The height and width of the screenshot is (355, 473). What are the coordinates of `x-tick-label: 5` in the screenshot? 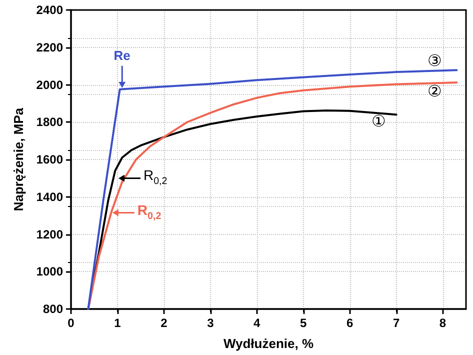 It's located at (304, 323).